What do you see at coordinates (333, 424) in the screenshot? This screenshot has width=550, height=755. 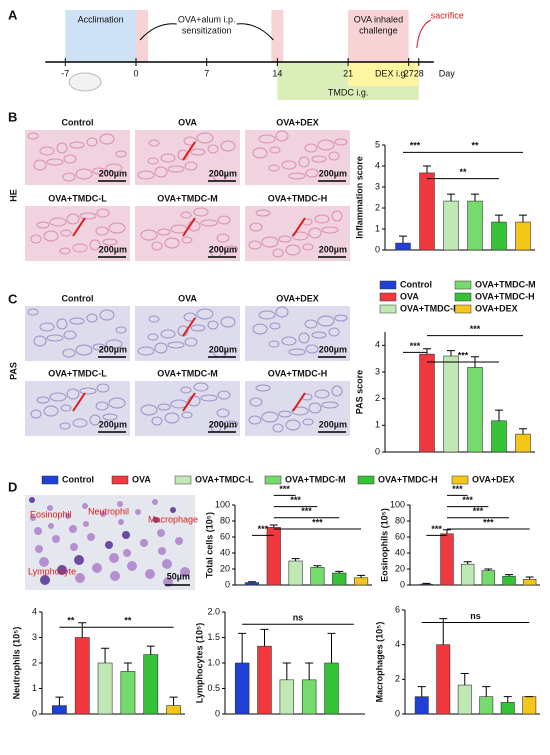 I see `scale-bar-label: 200µm` at bounding box center [333, 424].